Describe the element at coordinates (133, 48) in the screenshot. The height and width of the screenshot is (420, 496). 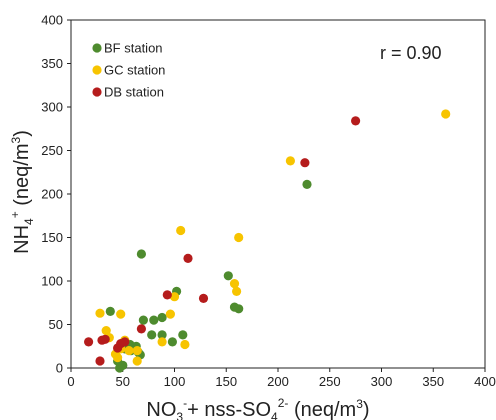
I see `legend-label-bf: BF station` at that location.